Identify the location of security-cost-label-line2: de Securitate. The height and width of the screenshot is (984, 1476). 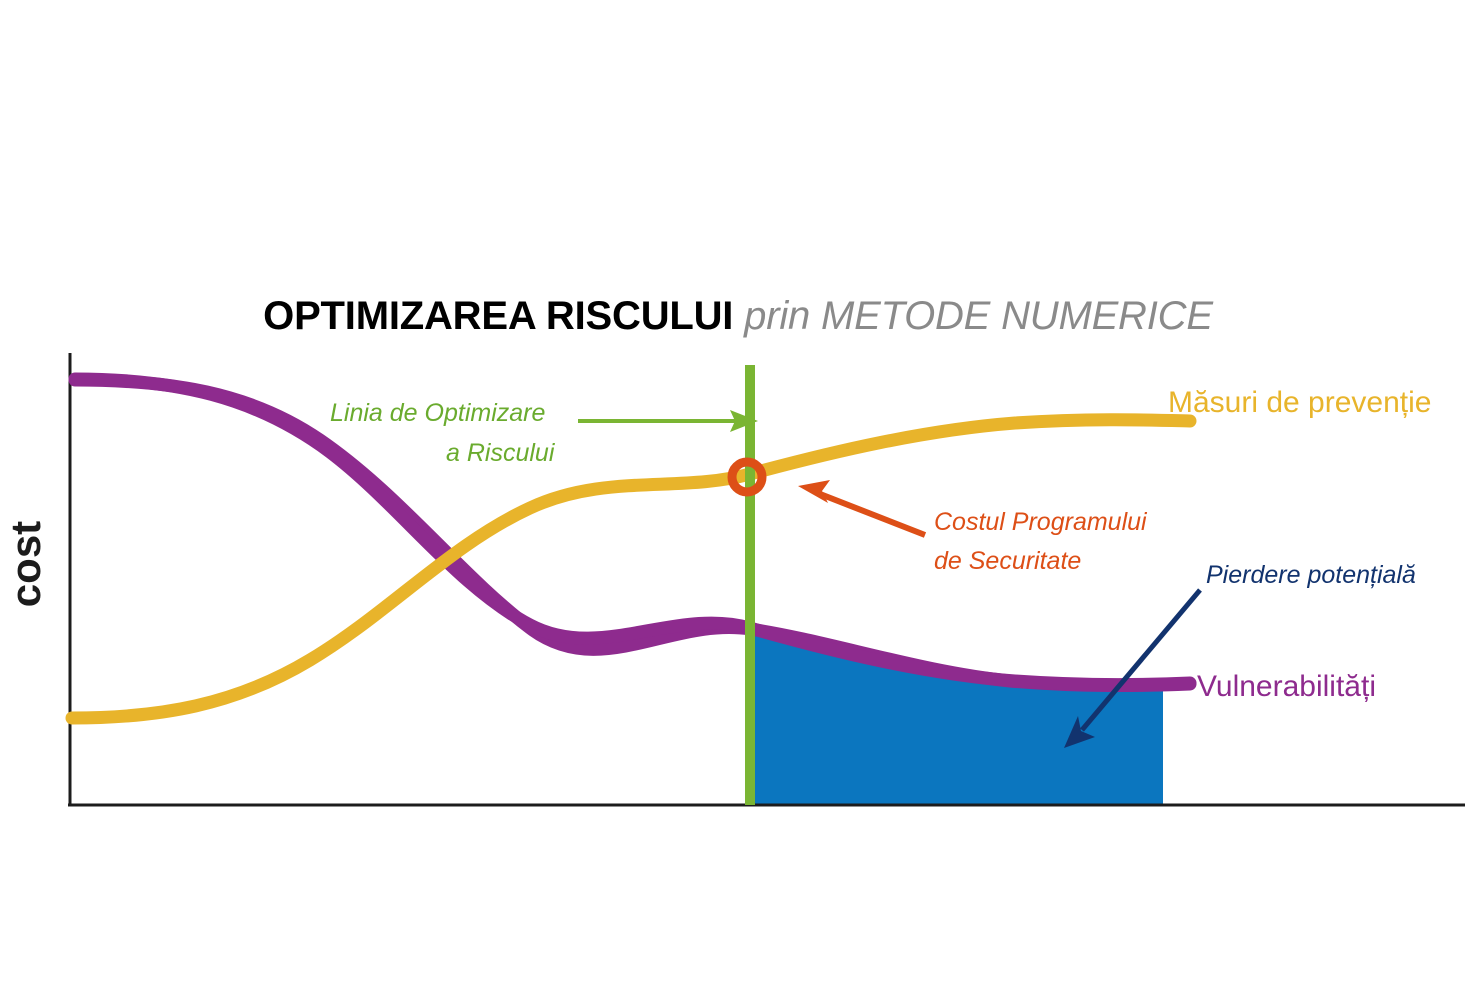
(1007, 561).